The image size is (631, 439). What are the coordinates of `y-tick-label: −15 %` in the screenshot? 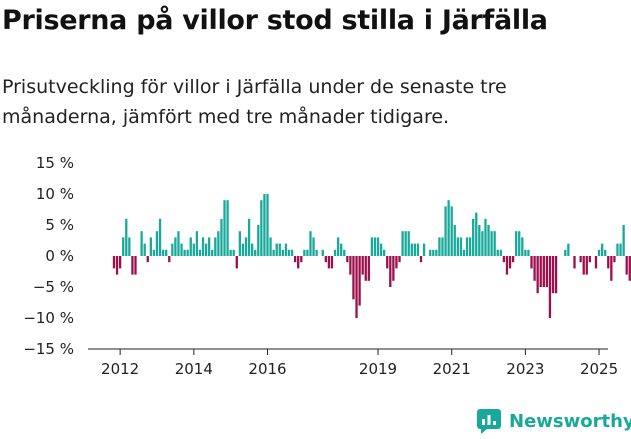 It's located at (48, 349).